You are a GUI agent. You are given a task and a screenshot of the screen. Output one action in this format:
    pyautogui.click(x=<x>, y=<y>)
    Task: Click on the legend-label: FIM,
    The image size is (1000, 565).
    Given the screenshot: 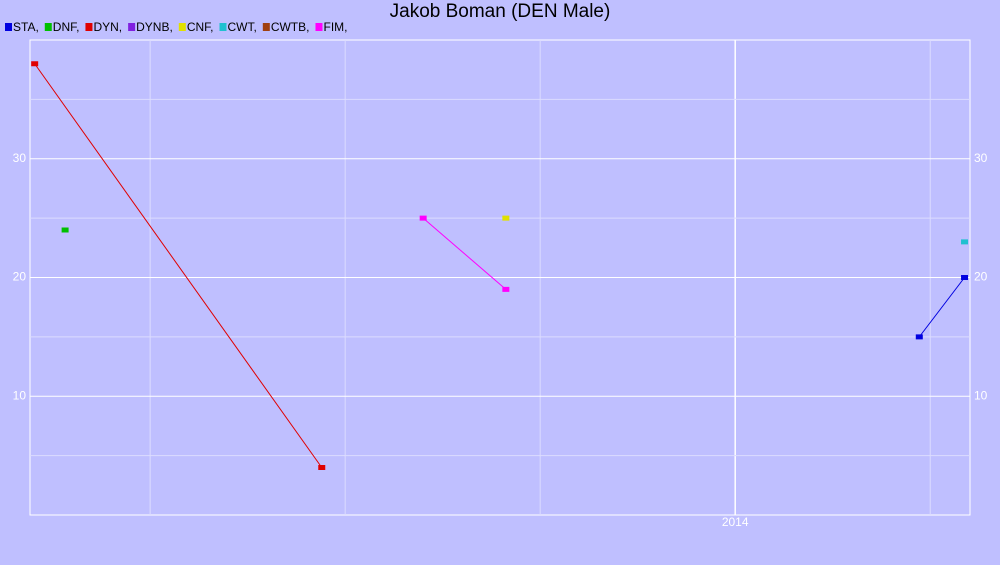 What is the action you would take?
    pyautogui.click(x=335, y=27)
    